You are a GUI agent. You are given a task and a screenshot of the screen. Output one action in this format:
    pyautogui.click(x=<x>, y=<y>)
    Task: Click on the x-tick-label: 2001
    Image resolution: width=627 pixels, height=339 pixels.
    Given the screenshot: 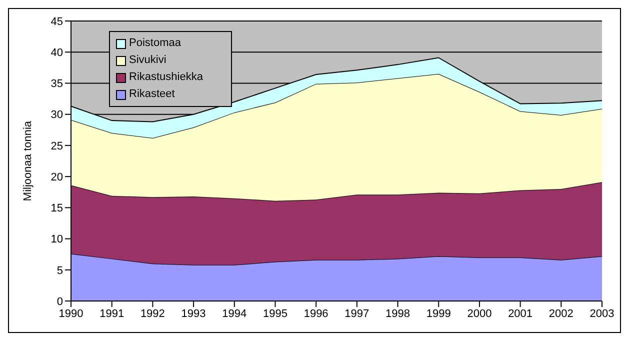 What is the action you would take?
    pyautogui.click(x=520, y=314)
    